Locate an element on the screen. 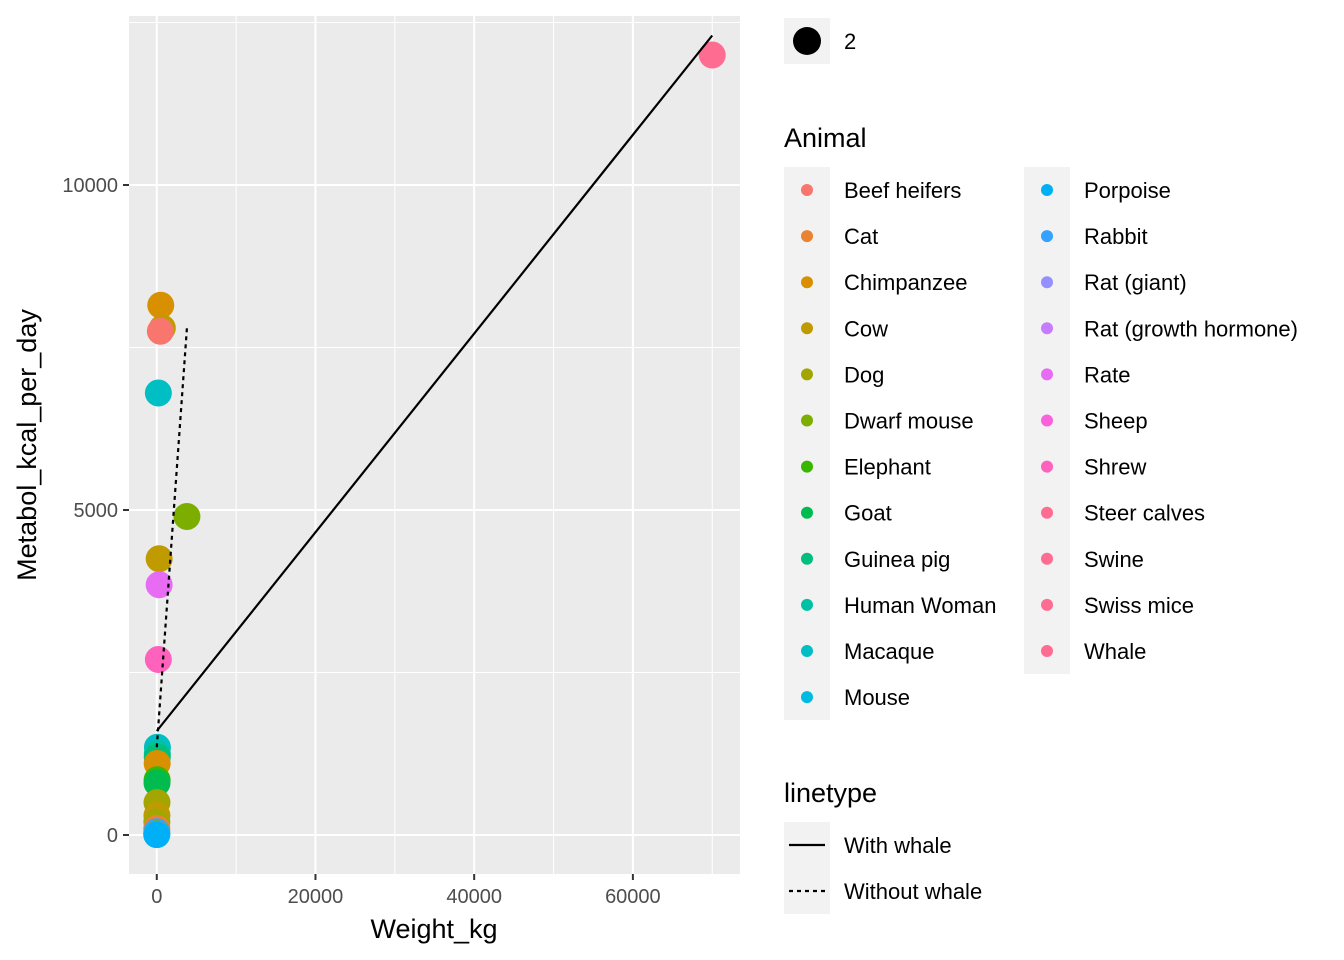  legend-color-label: Elephant is located at coordinates (887, 467).